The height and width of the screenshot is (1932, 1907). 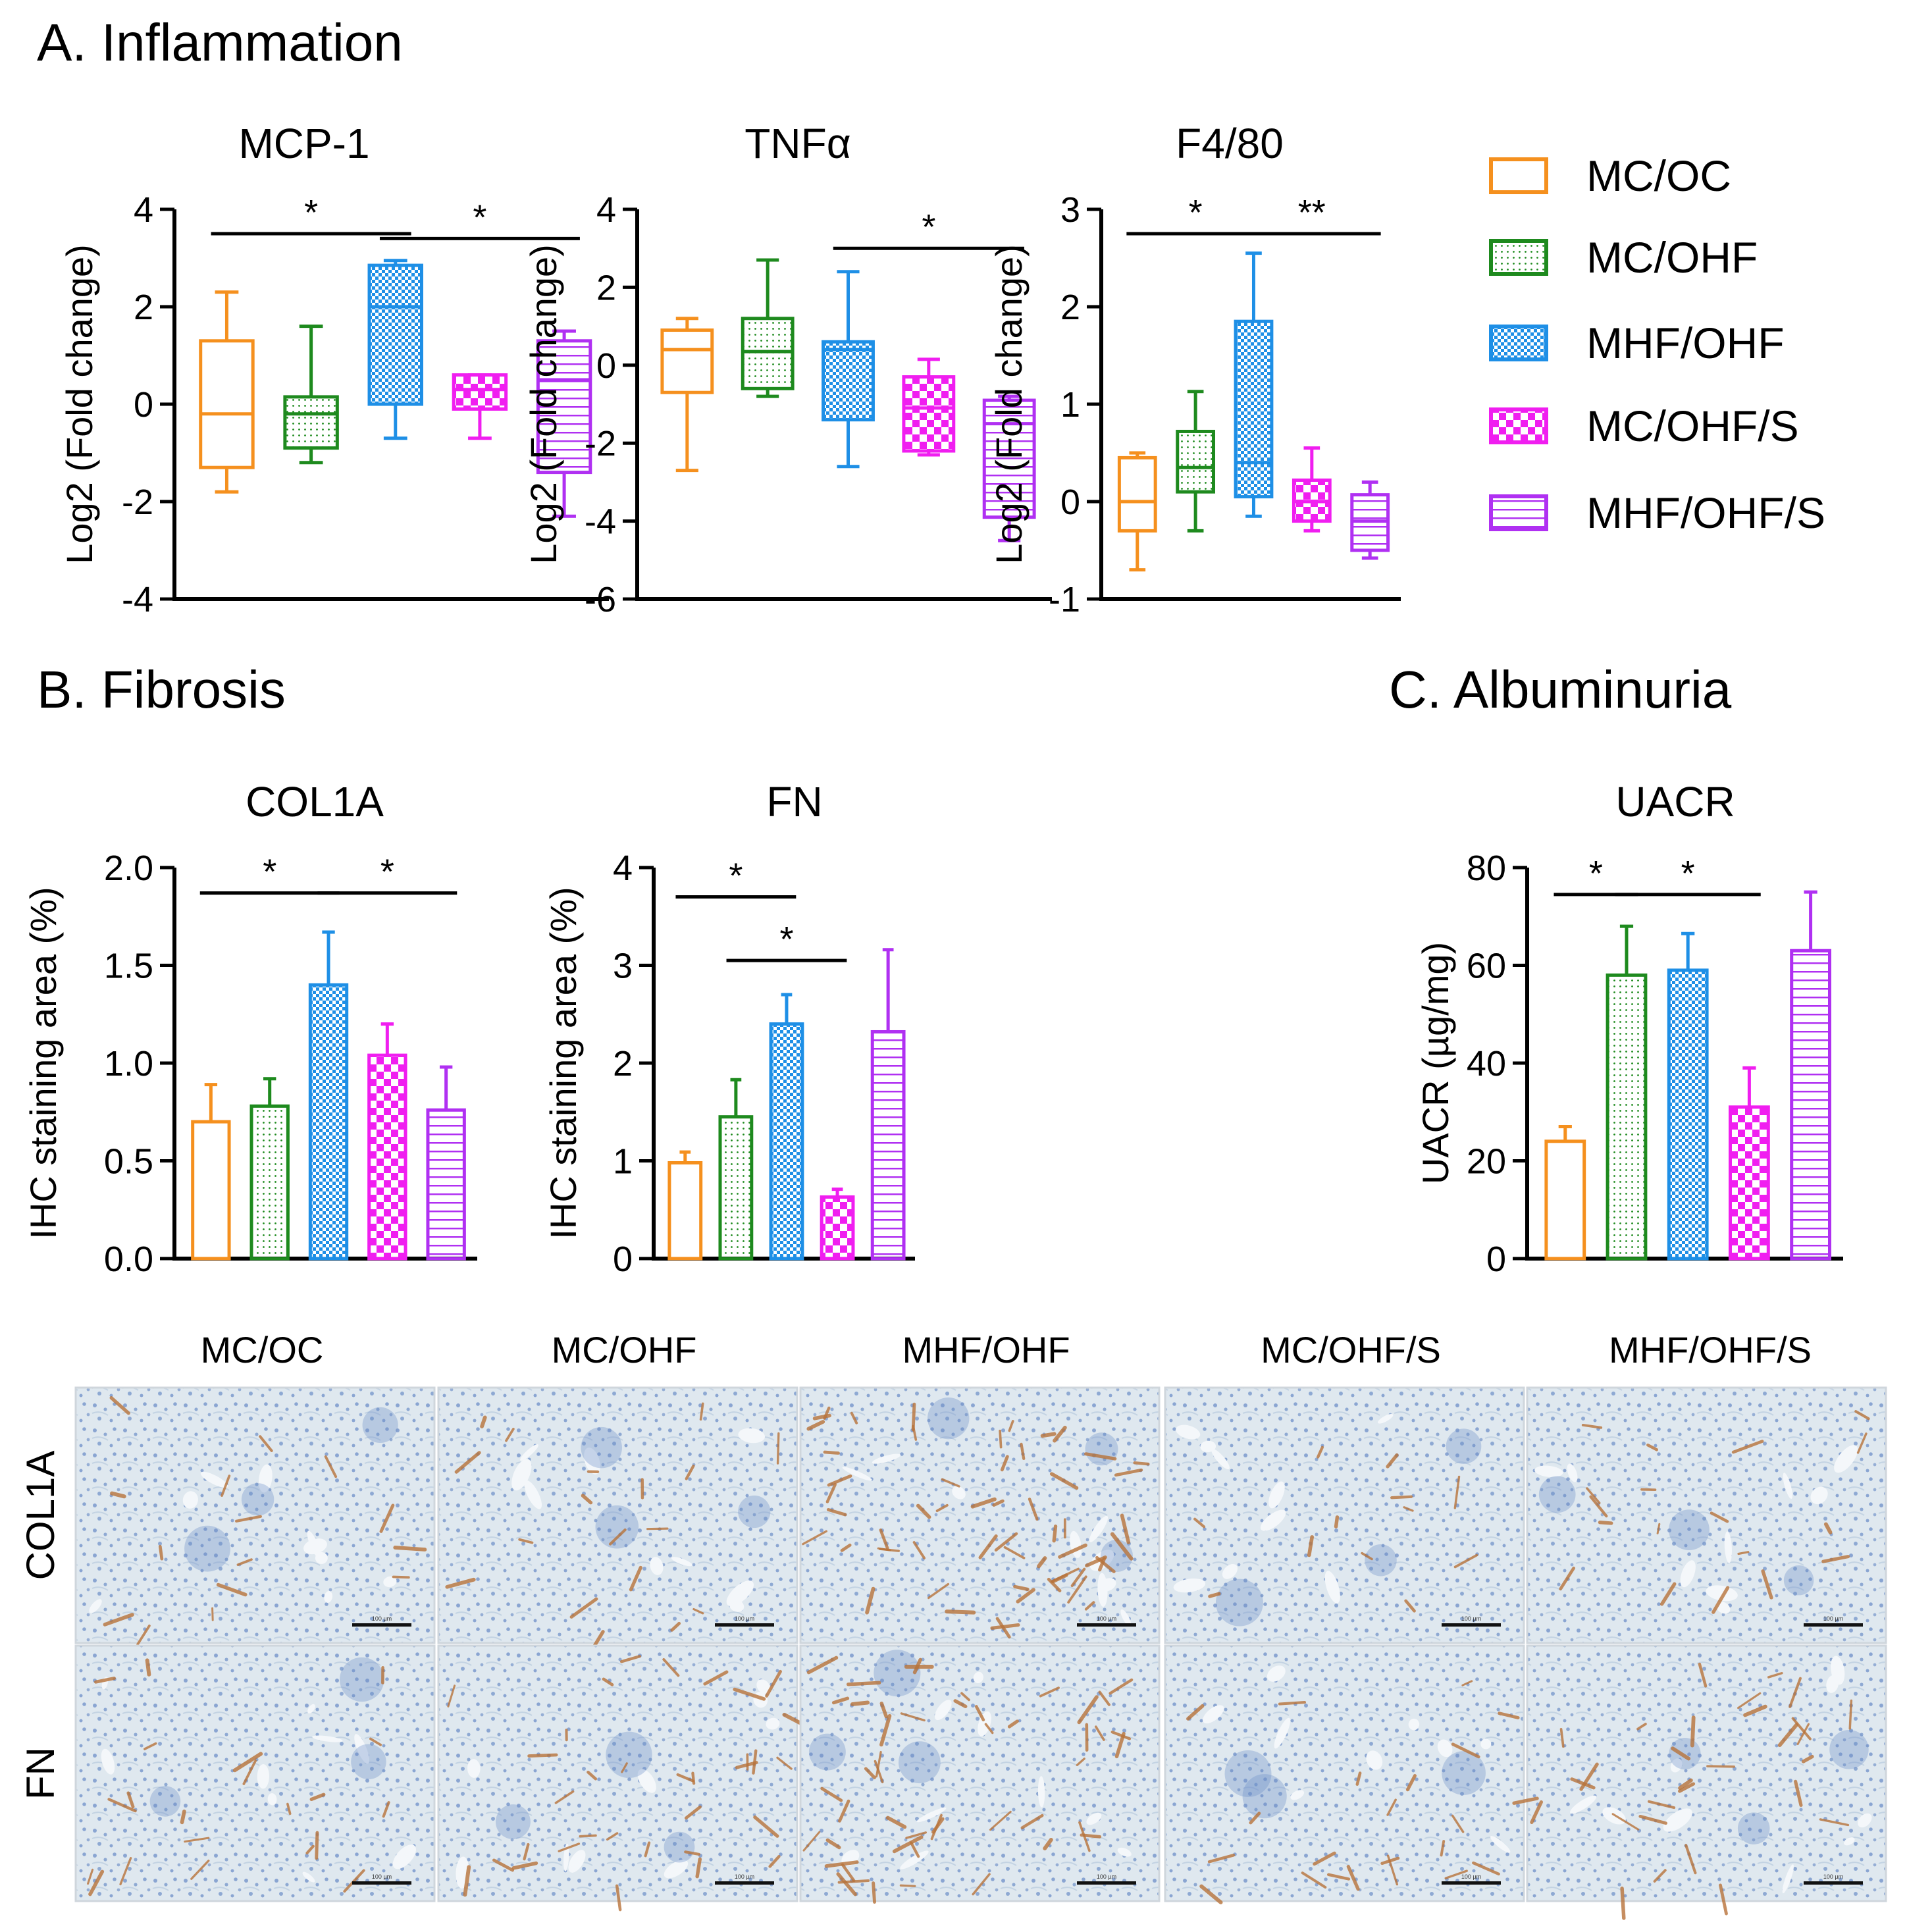 What do you see at coordinates (303, 143) in the screenshot?
I see `chart-title: MCP-1` at bounding box center [303, 143].